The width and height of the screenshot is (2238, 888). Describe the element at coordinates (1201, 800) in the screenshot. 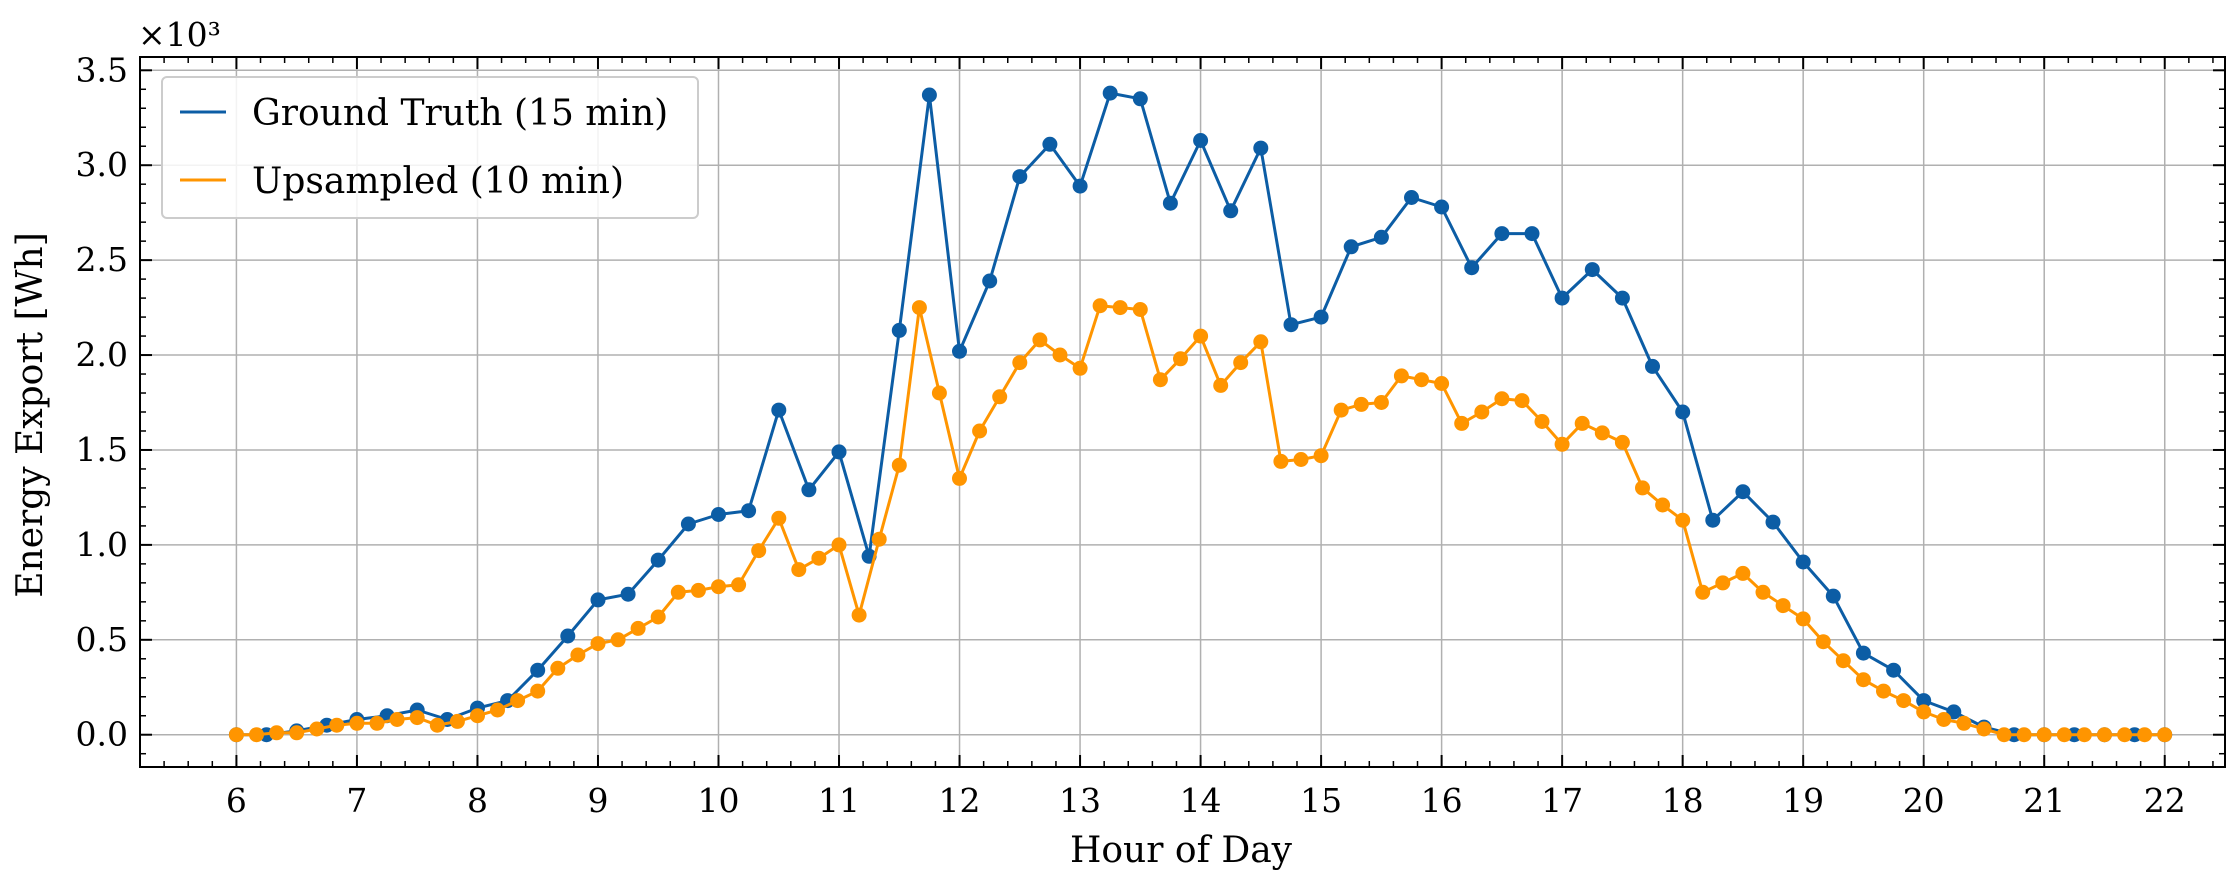

I see `x-tick-label: 14` at that location.